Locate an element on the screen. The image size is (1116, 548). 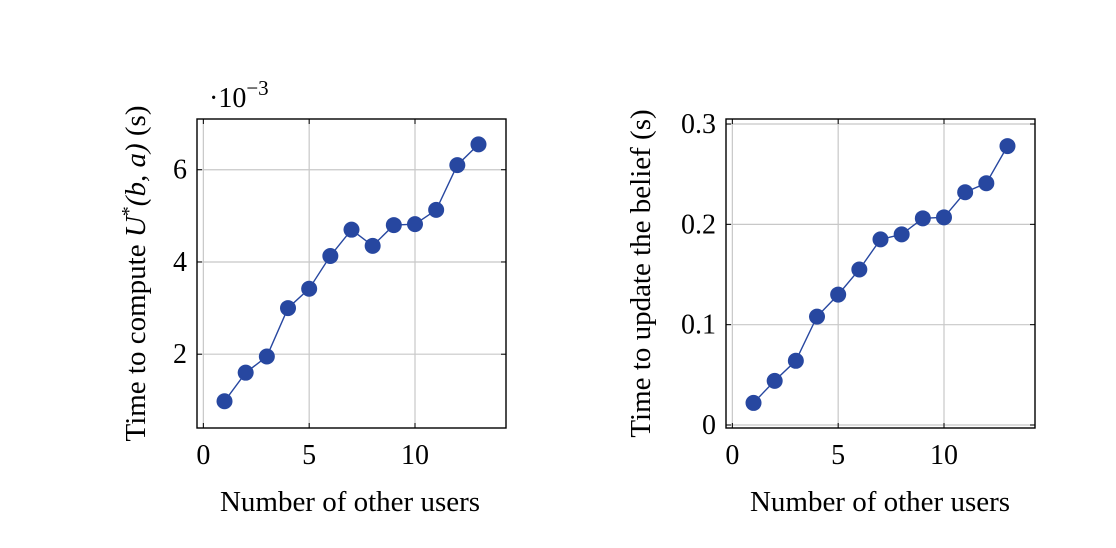
y-axis-label: Time to update the belief (s) is located at coordinates (641, 273).